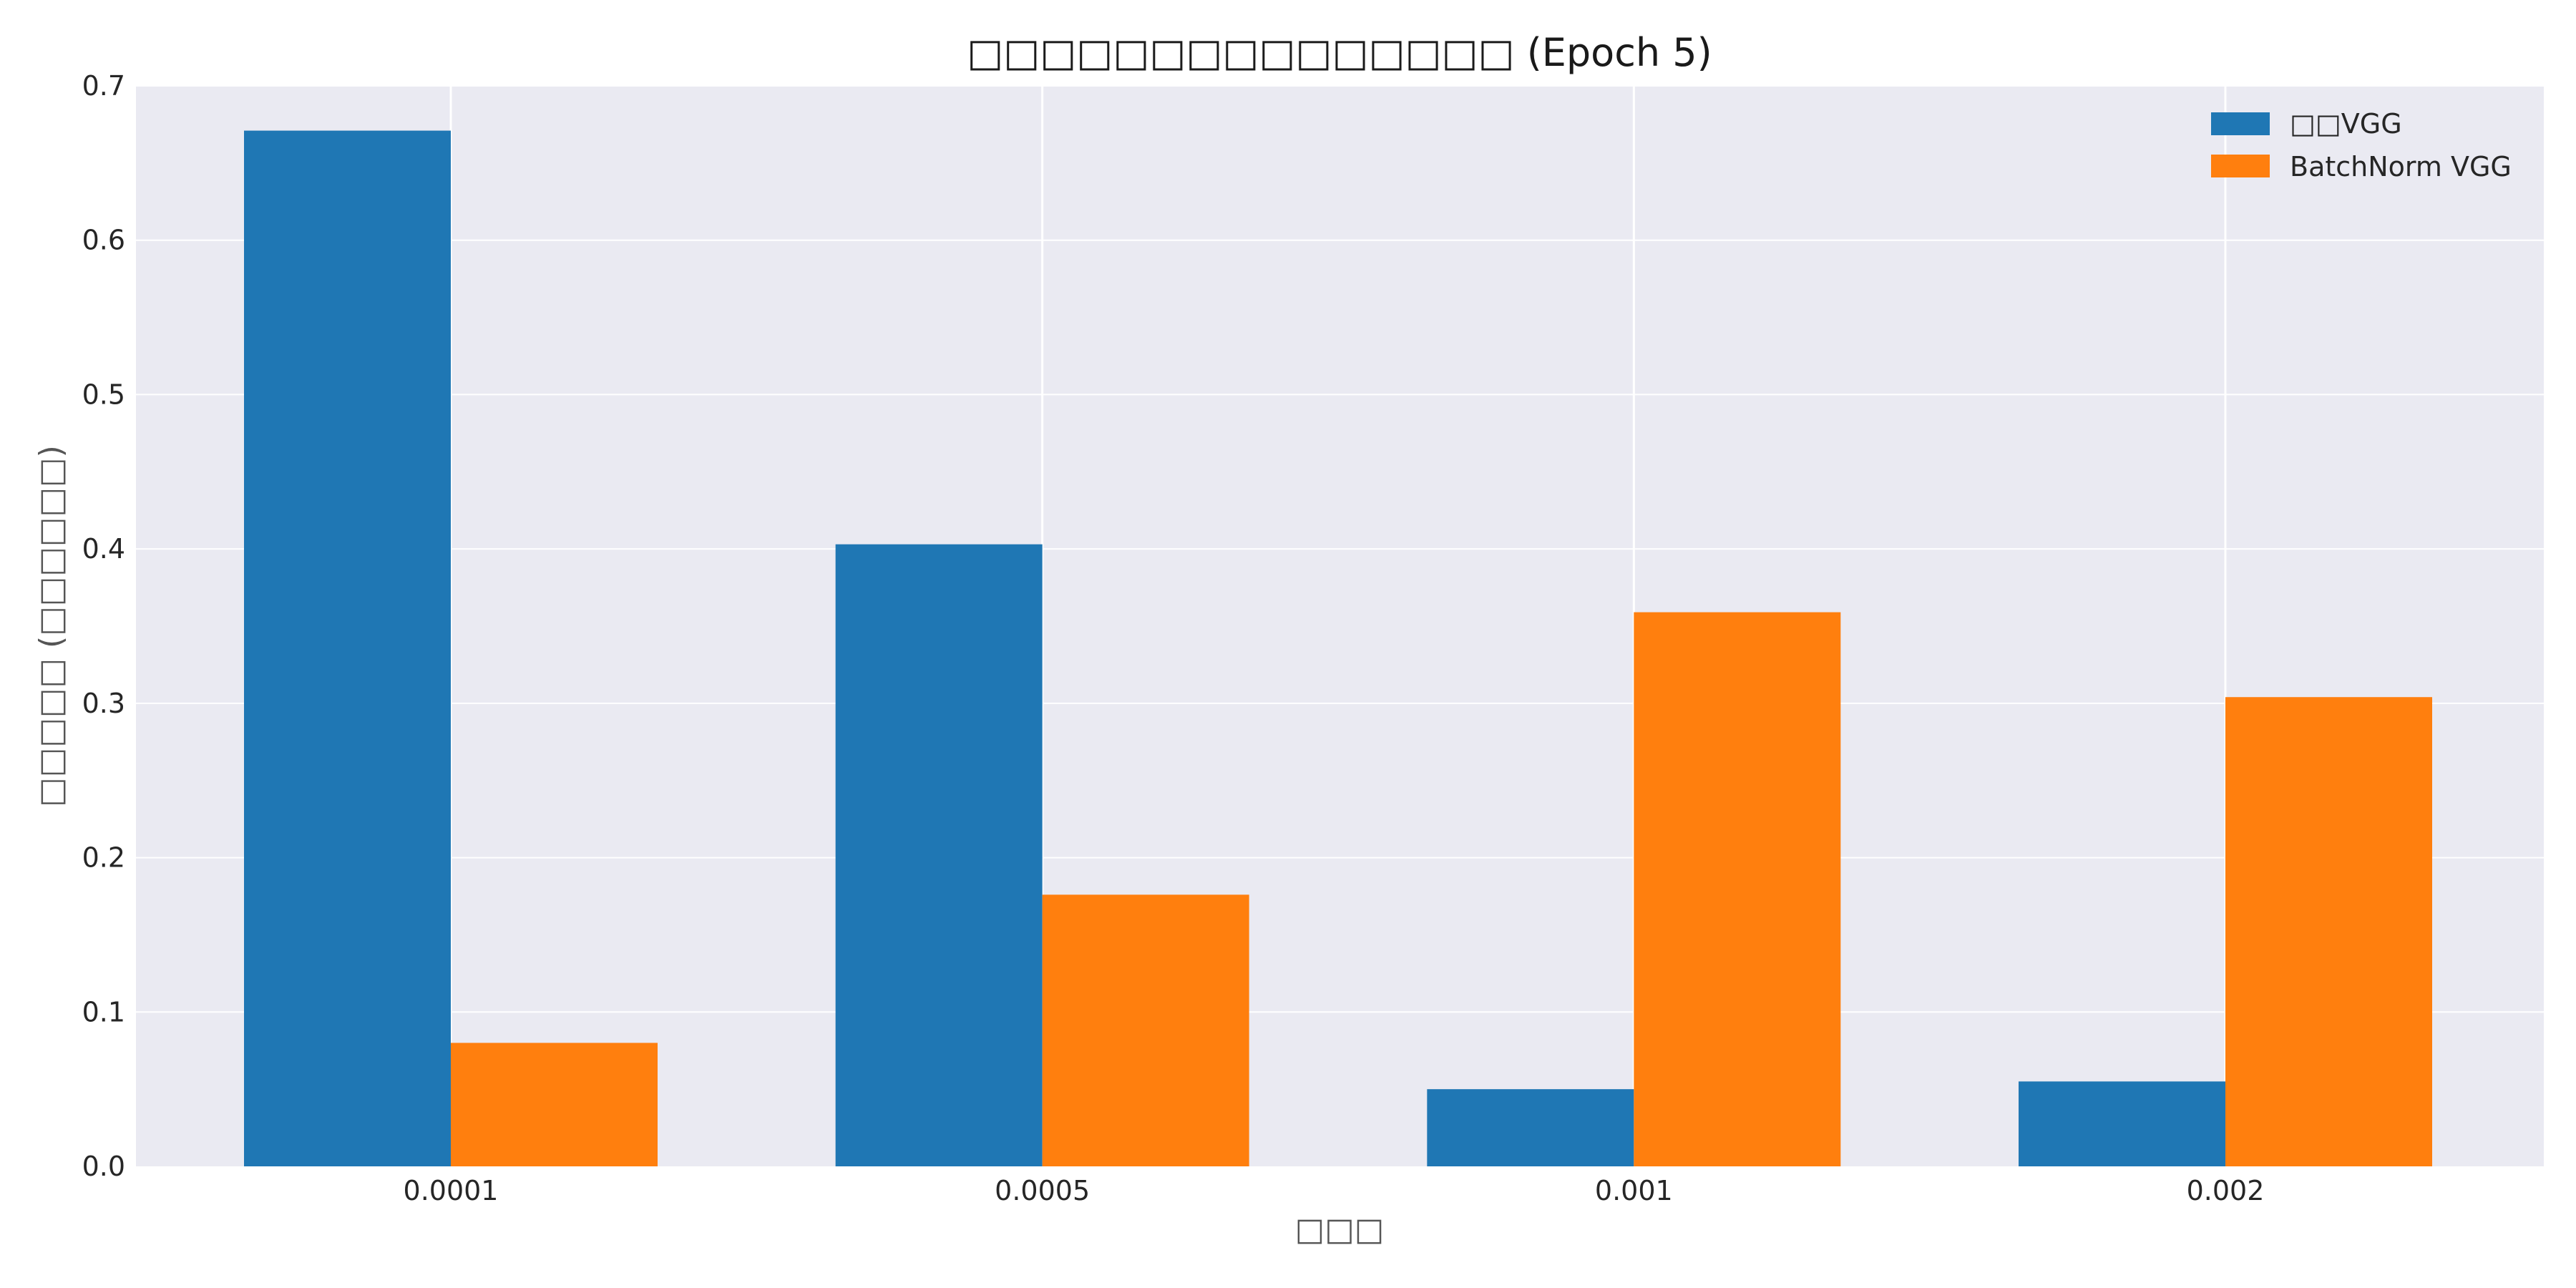 The width and height of the screenshot is (2576, 1288). Describe the element at coordinates (103, 394) in the screenshot. I see `y-tick-label: 0.5` at that location.